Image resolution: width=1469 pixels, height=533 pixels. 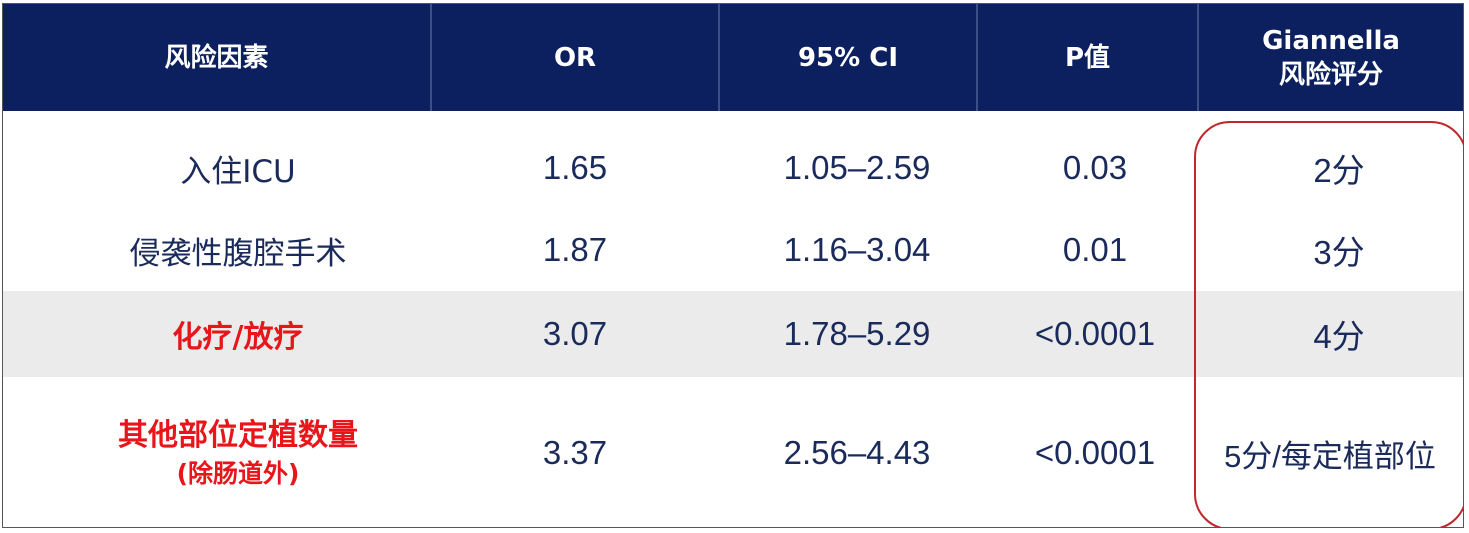 I want to click on header-ci-label: 95% CI, so click(x=848, y=57).